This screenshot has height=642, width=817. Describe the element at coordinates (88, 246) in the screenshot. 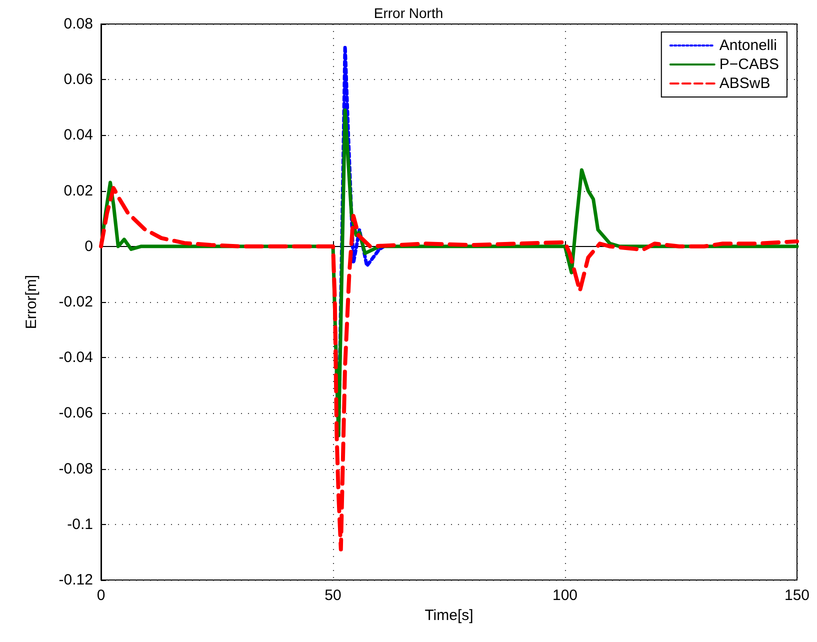

I see `y-tick-label: 0` at that location.